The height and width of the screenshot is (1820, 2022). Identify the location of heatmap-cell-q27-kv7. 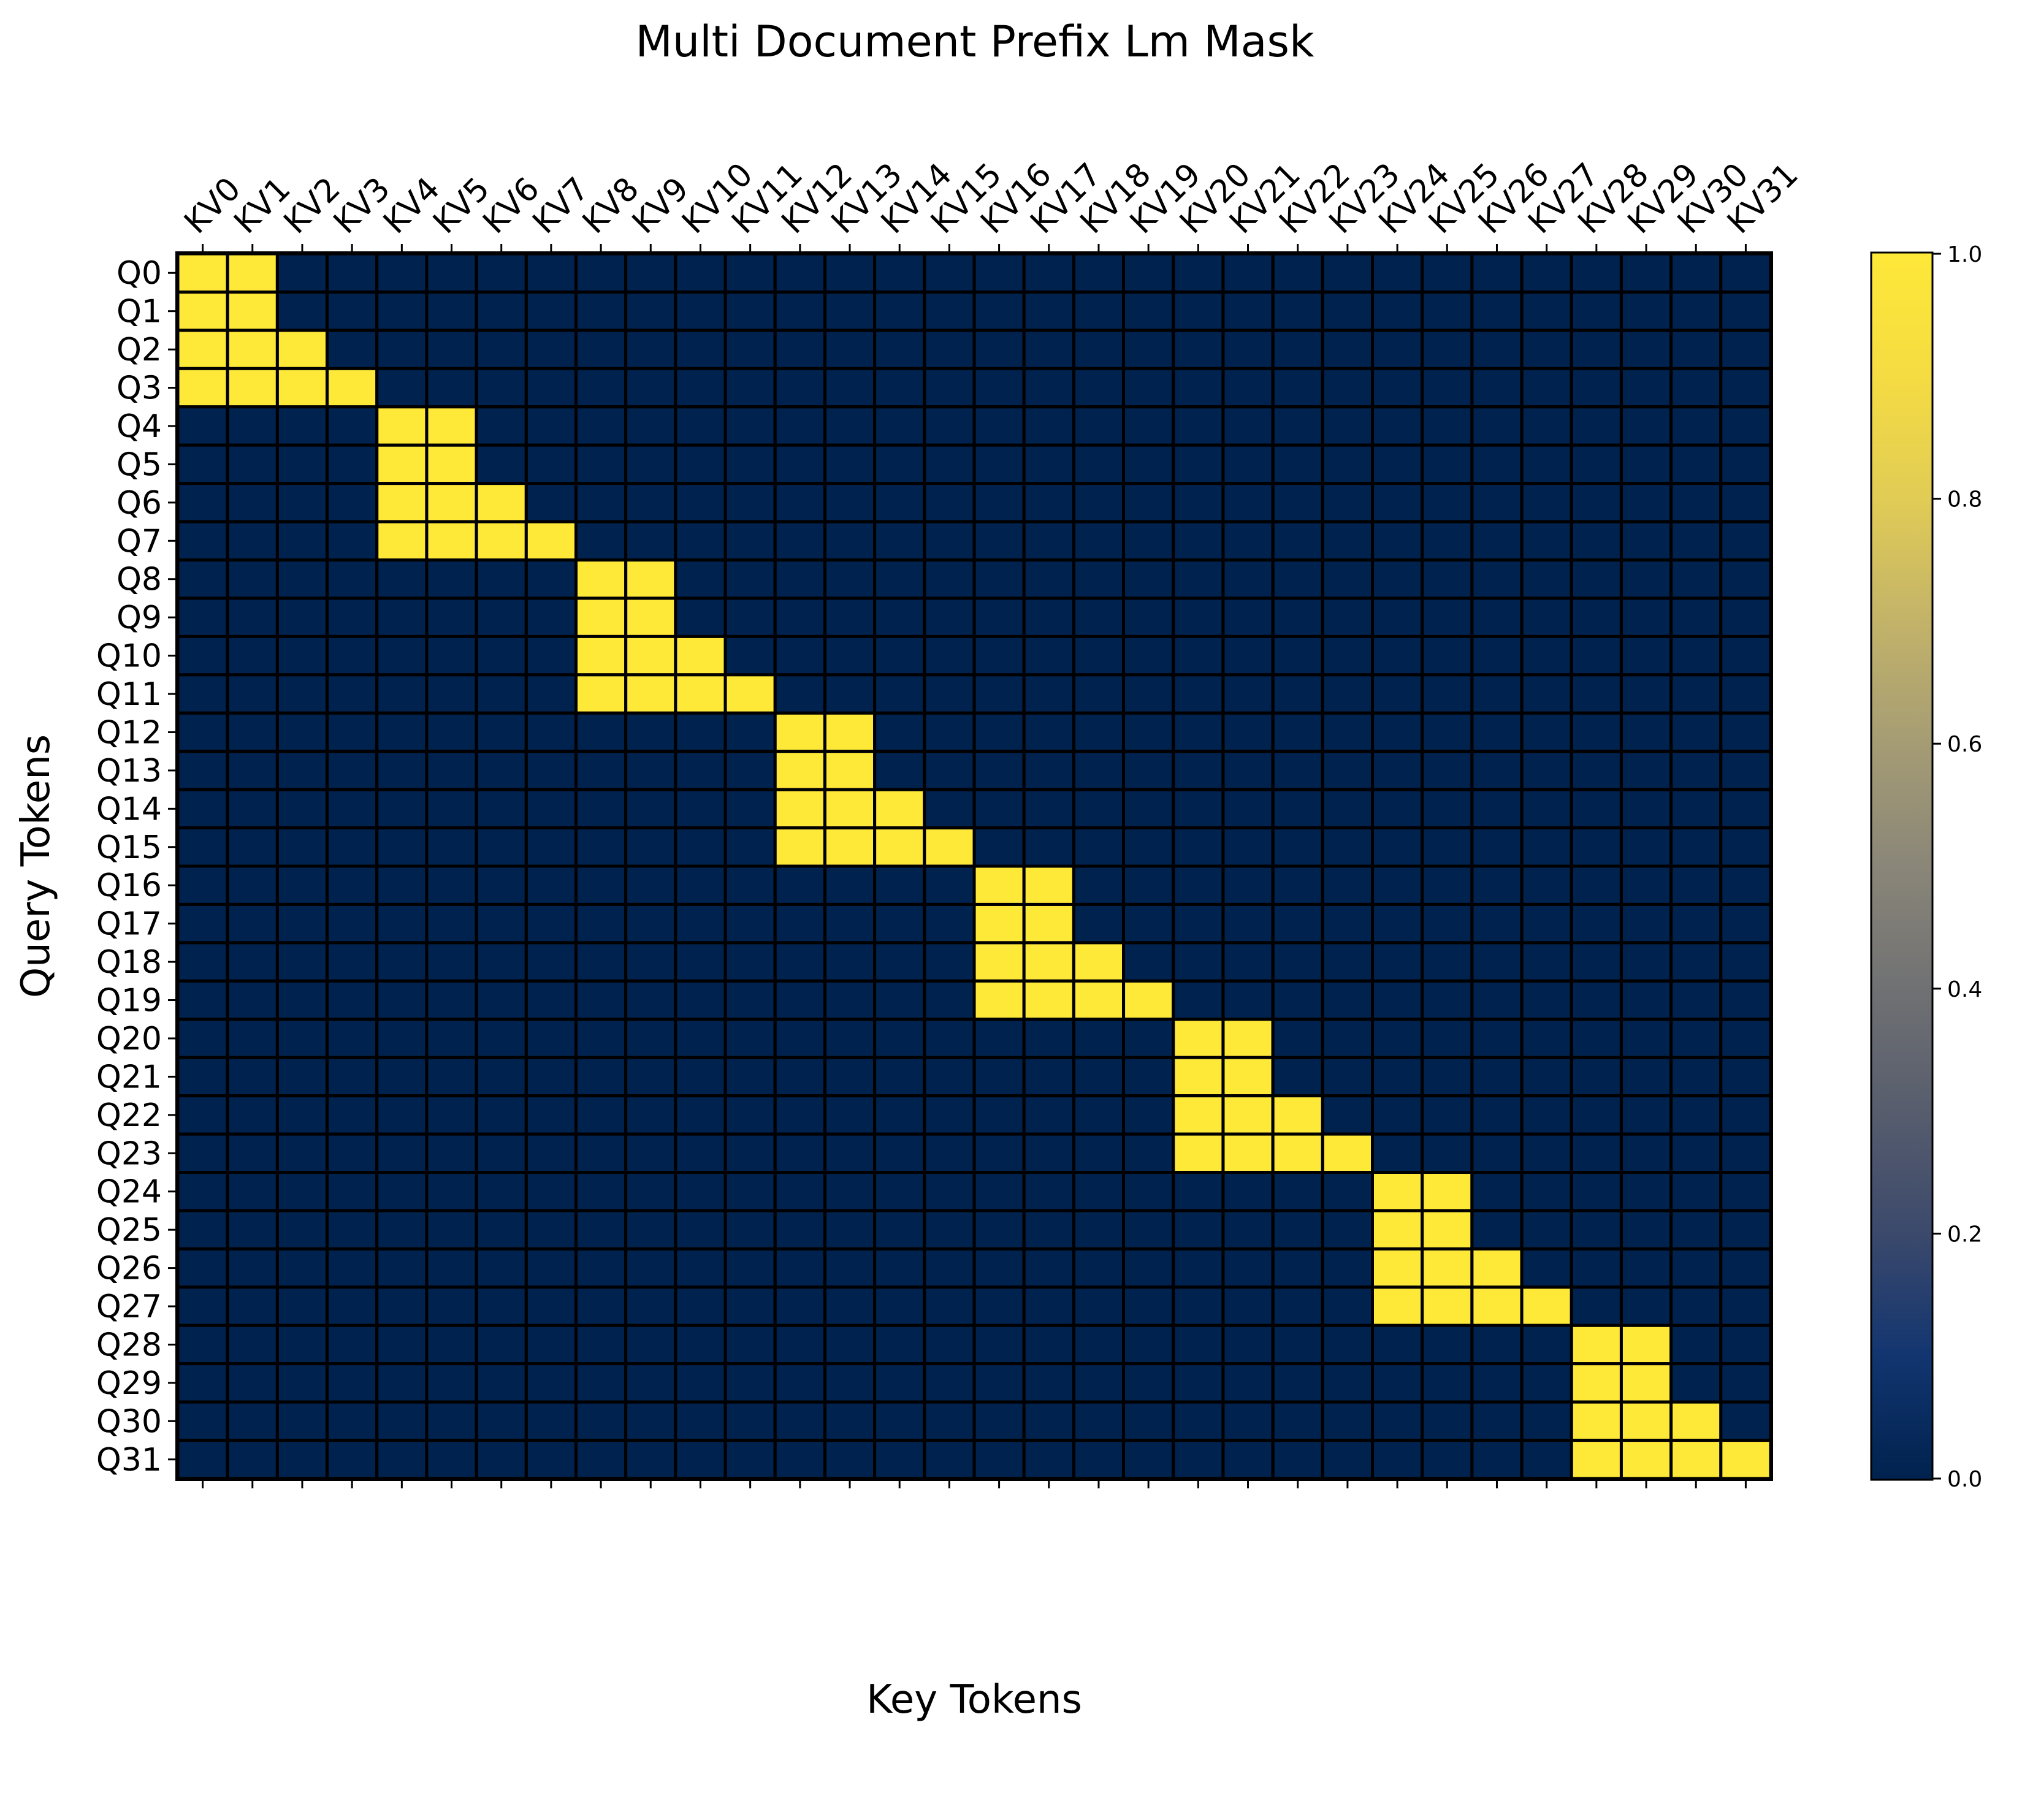
(551, 1306).